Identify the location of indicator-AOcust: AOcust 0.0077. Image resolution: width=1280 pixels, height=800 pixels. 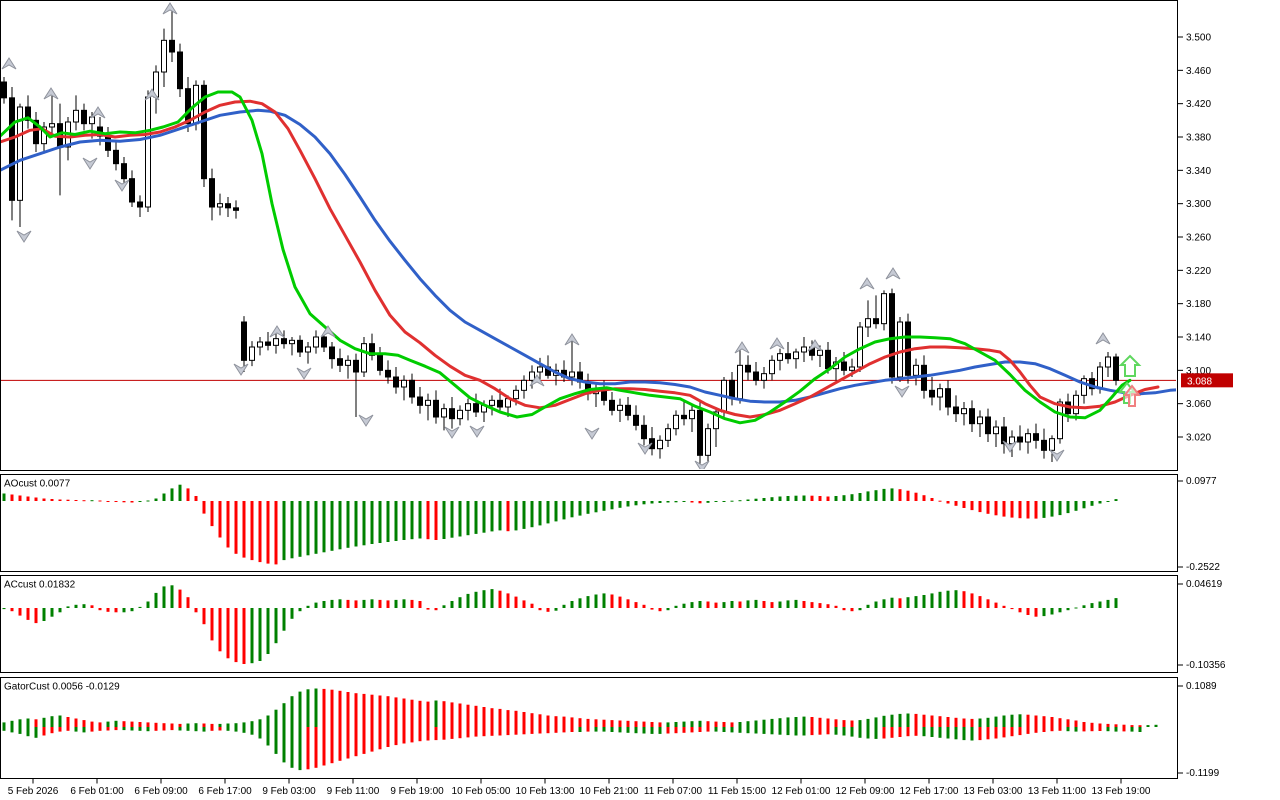
(560, 522).